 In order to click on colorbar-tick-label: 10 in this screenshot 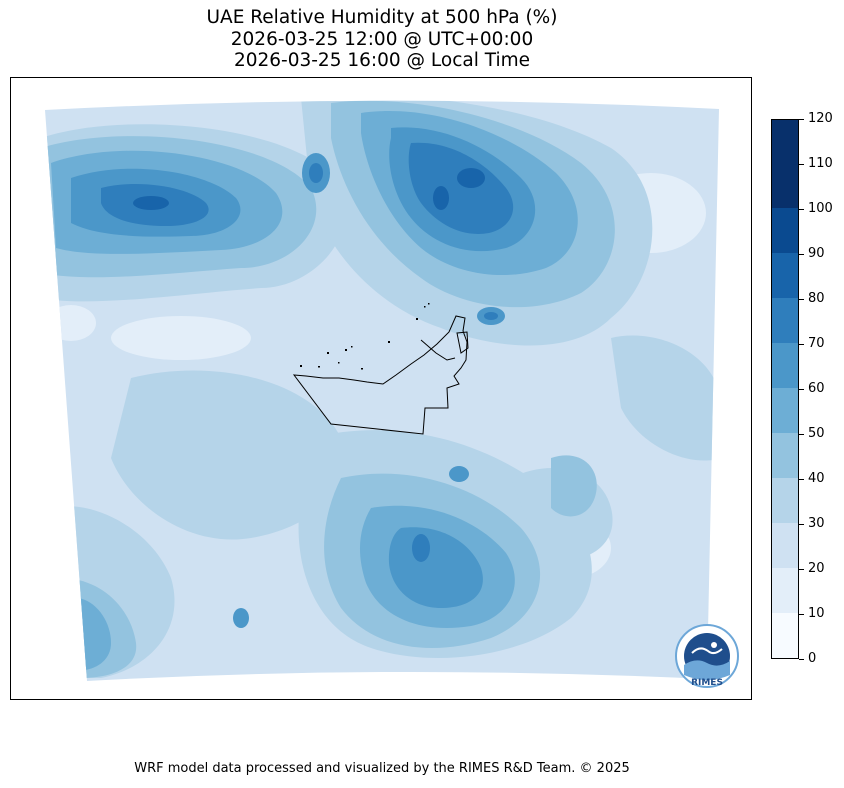, I will do `click(816, 613)`.